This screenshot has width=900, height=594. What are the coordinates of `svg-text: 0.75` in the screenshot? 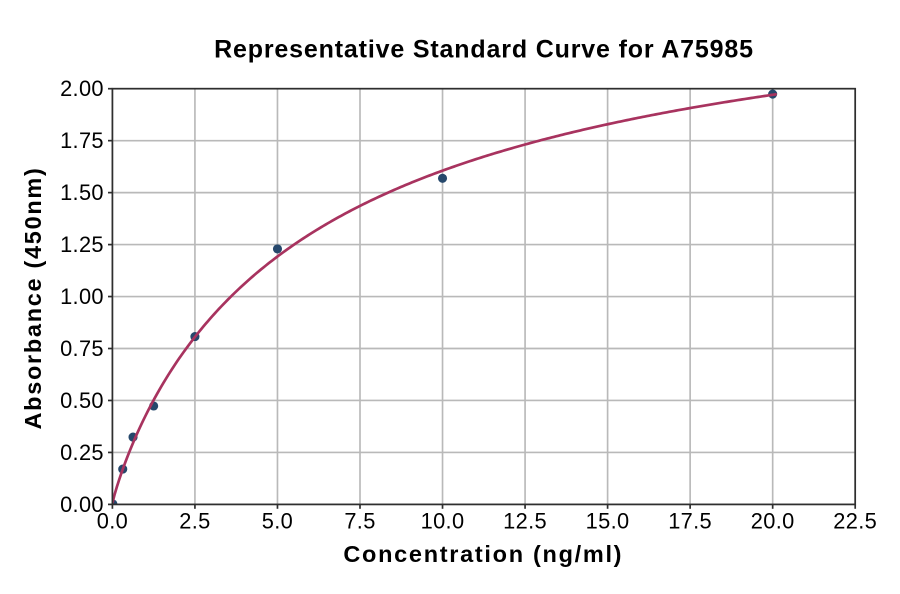 It's located at (82, 348).